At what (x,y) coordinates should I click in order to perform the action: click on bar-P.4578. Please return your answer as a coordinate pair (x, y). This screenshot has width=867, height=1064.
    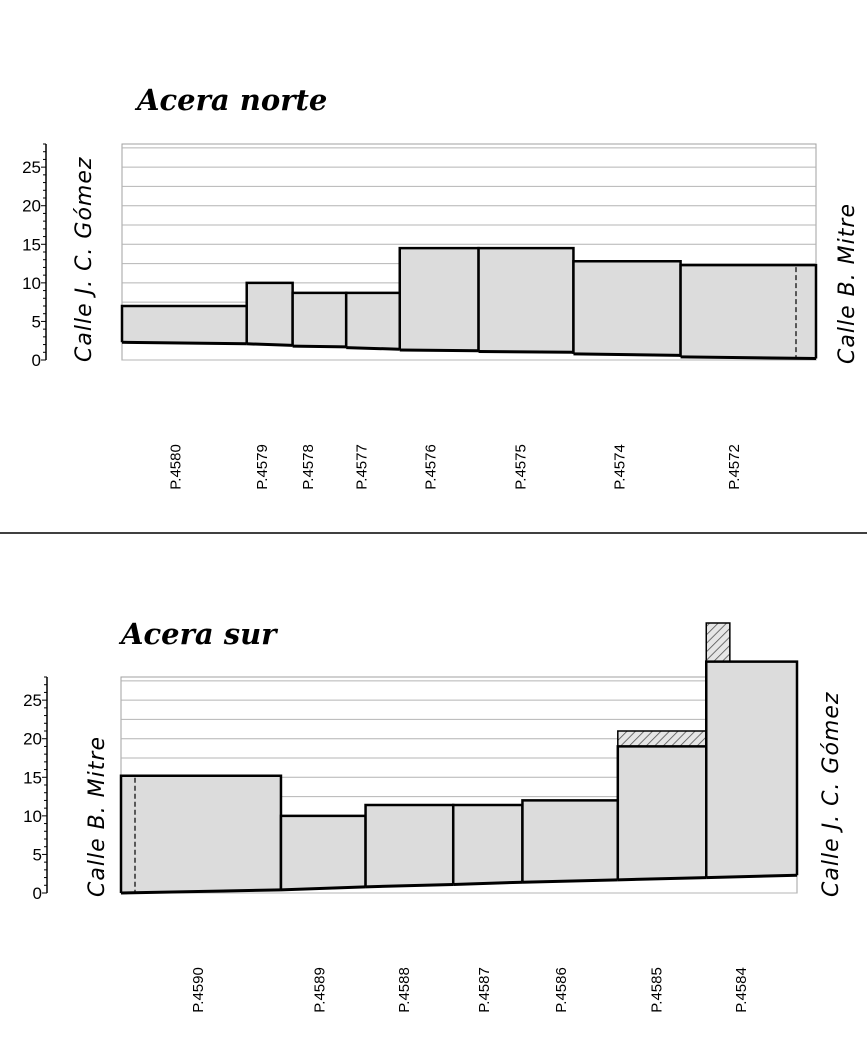
    Looking at the image, I should click on (319, 319).